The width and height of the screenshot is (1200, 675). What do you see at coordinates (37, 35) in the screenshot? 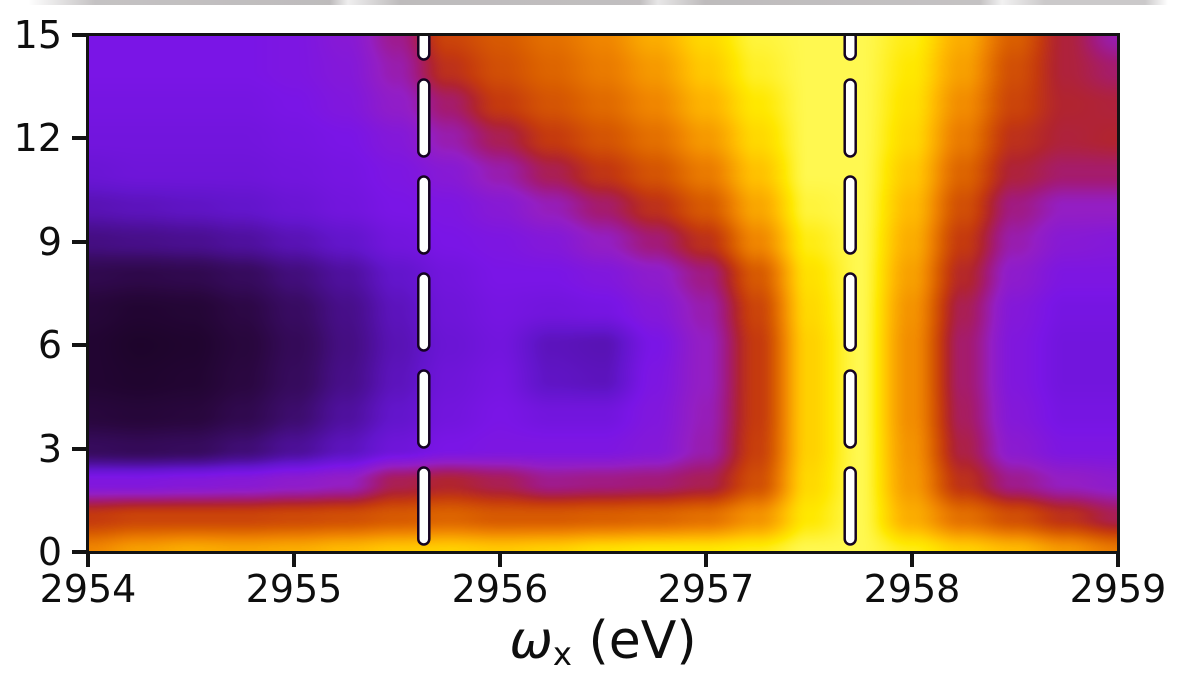
I see `y-tick-label: 15` at bounding box center [37, 35].